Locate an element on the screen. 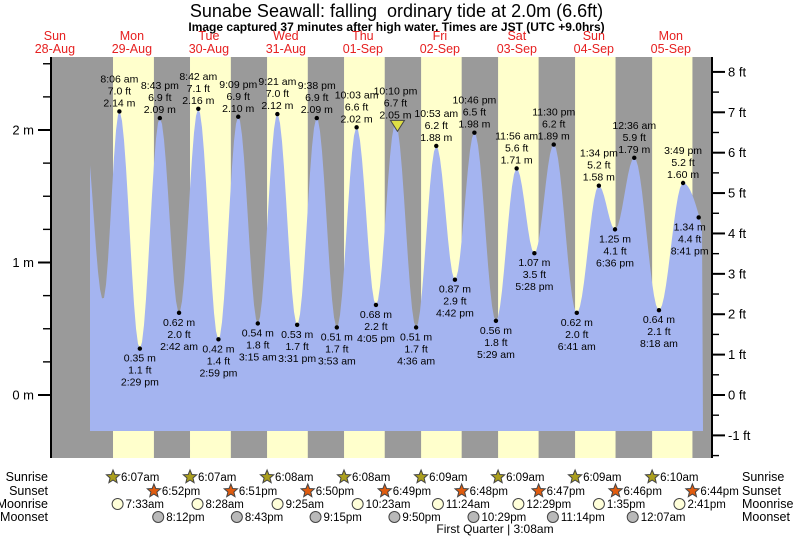 This screenshot has height=539, width=793. tide-low-ft: 4.1 ft is located at coordinates (614, 251).